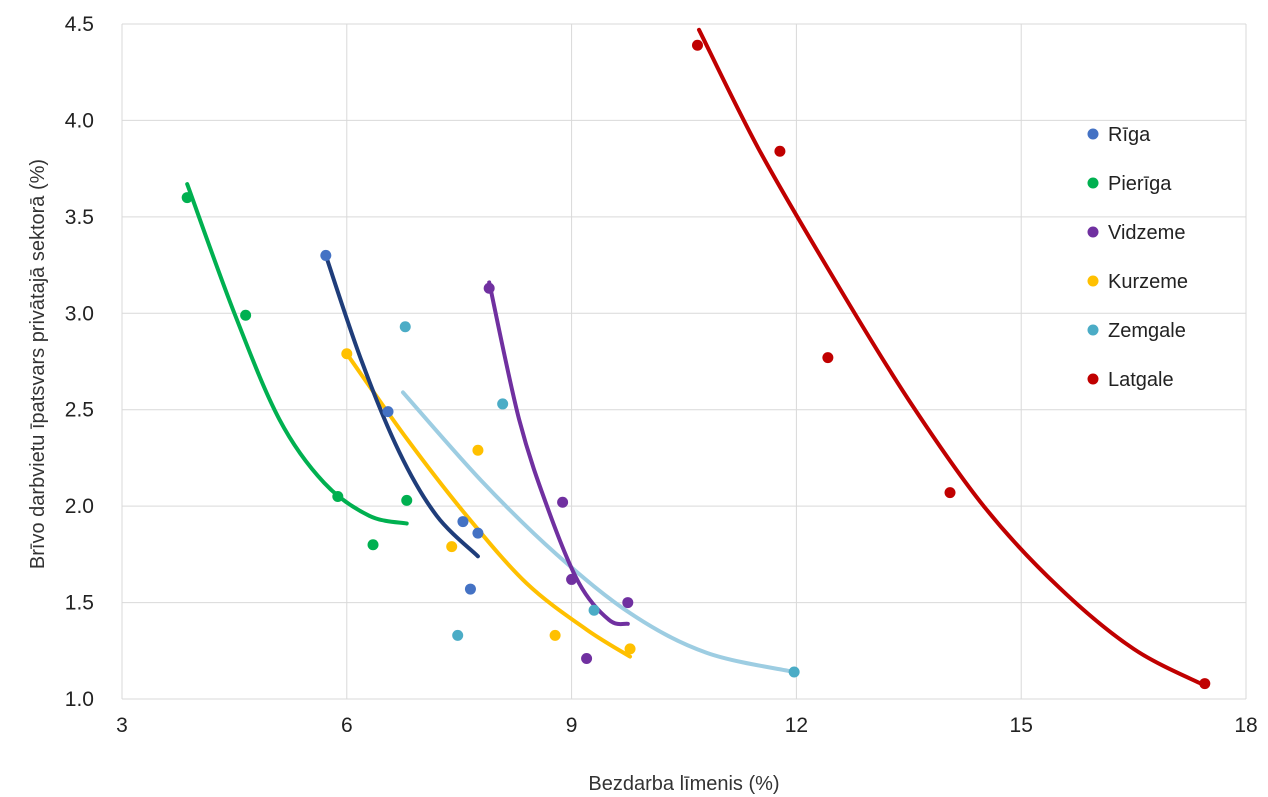 The height and width of the screenshot is (797, 1268). I want to click on legend-marker-latgale, so click(1093, 379).